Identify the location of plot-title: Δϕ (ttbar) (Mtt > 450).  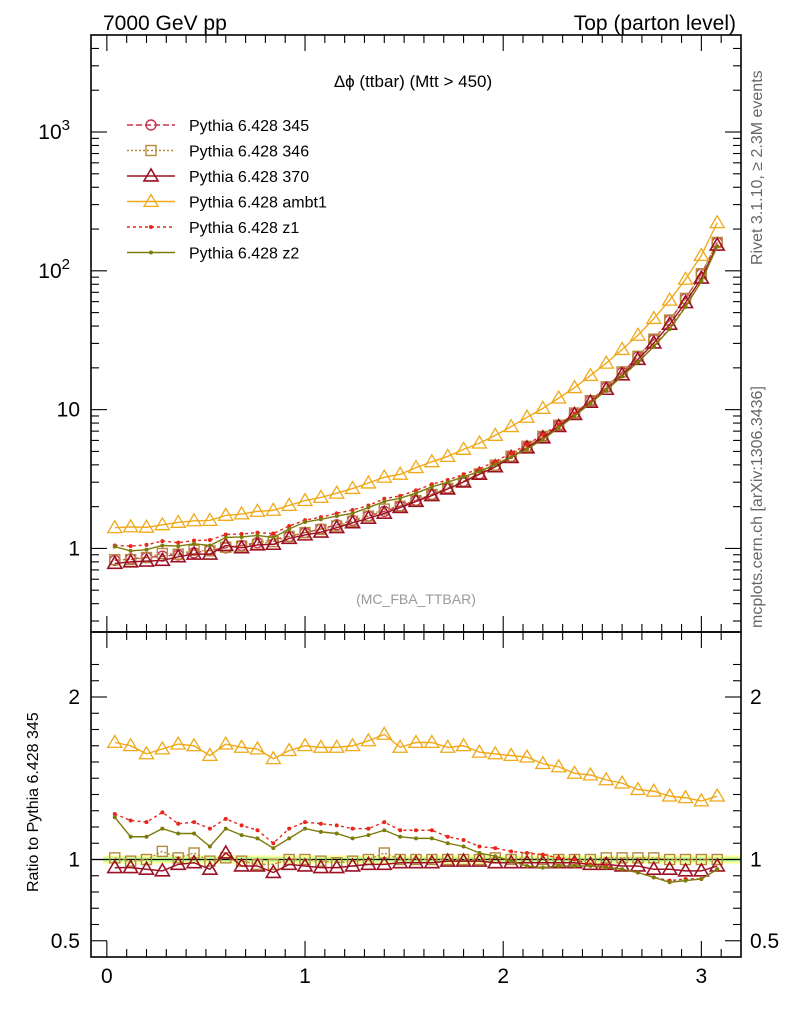
(413, 81).